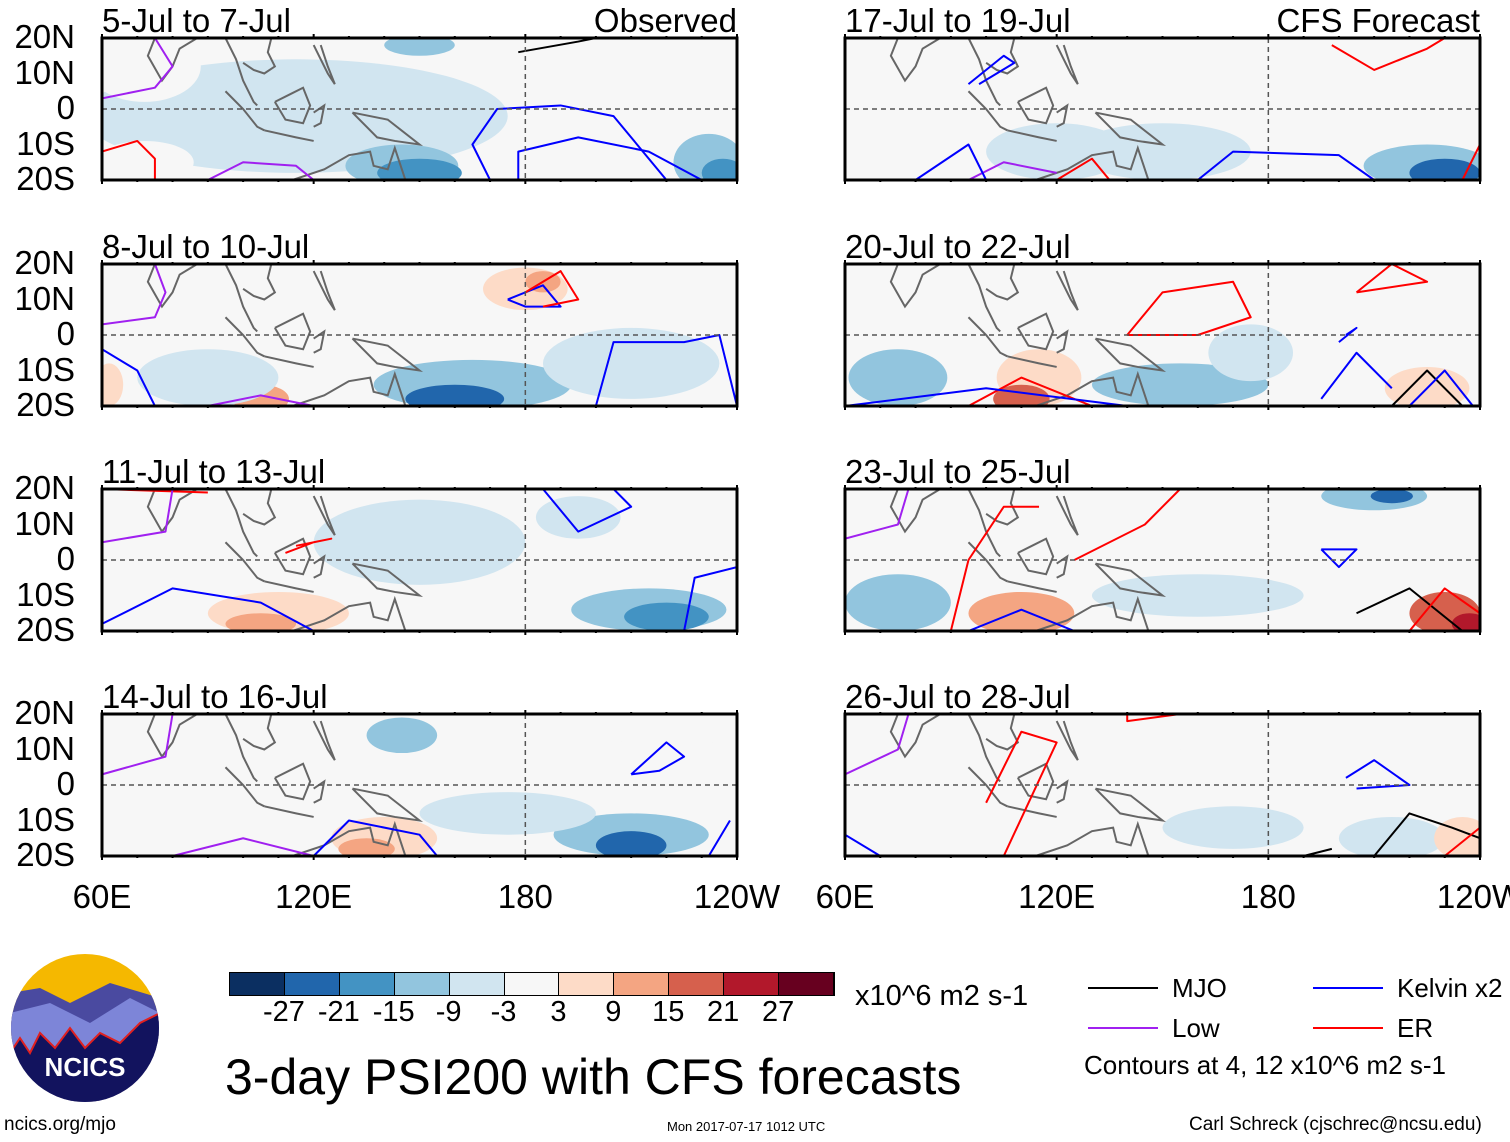 The width and height of the screenshot is (1510, 1142). What do you see at coordinates (60, 1124) in the screenshot?
I see `footer-url: ncics.org/mjo` at bounding box center [60, 1124].